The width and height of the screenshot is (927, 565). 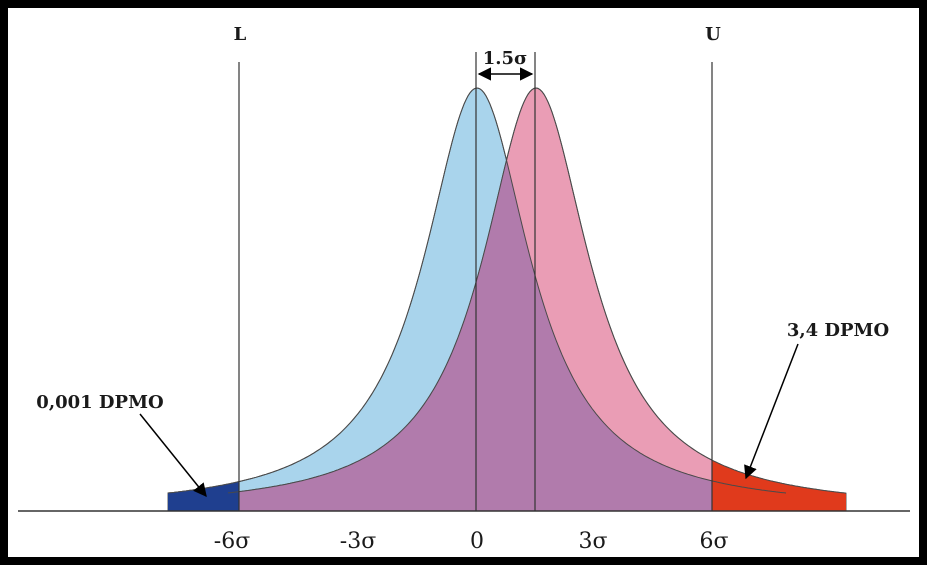 I want to click on left-dpmo-annotation: 0,001 DPMO, so click(x=99, y=402).